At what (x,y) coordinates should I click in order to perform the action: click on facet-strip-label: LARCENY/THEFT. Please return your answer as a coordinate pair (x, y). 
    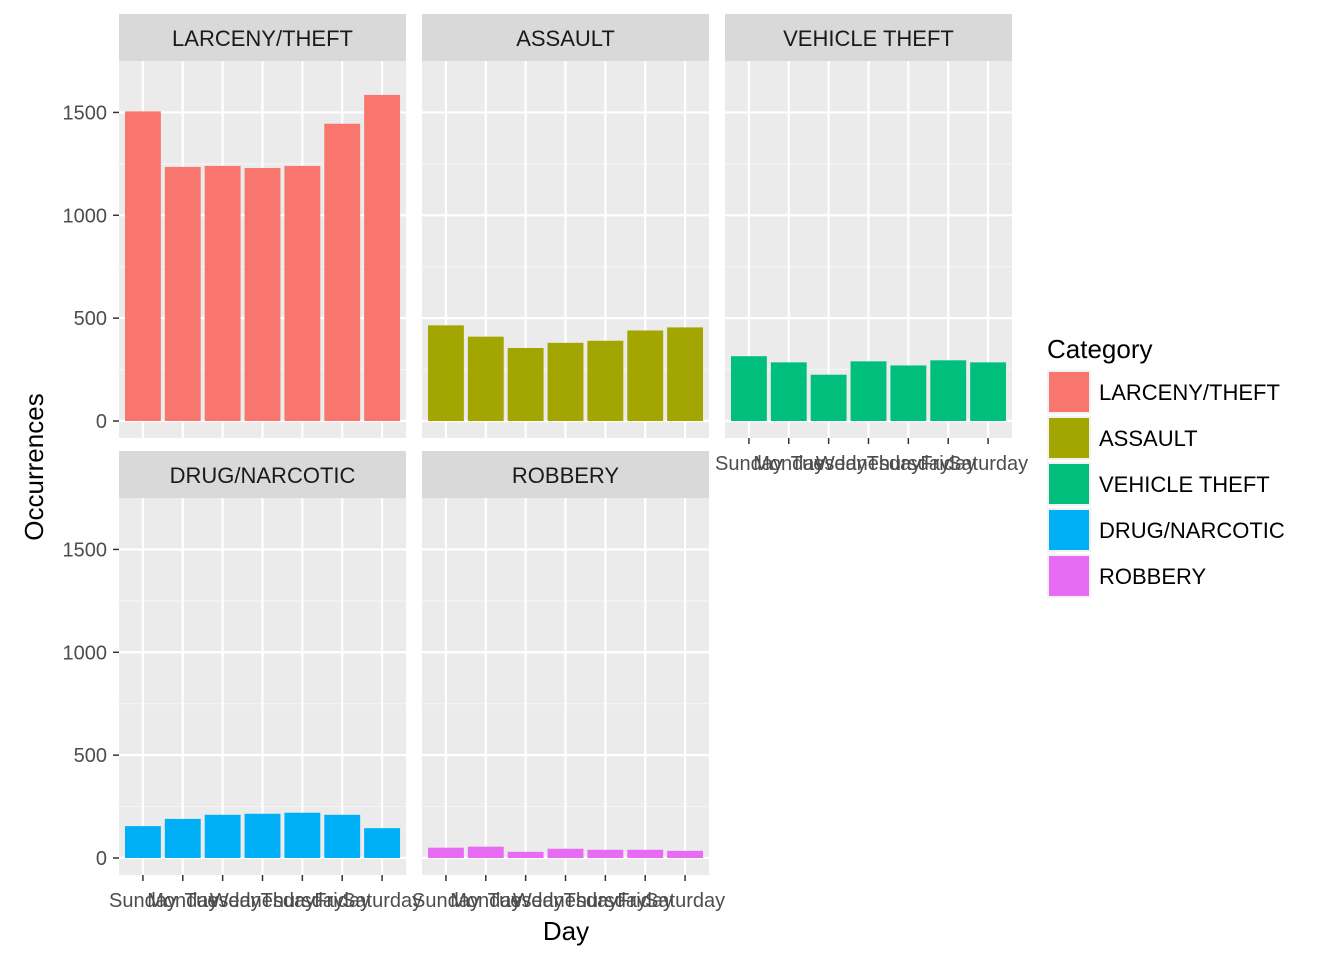
    Looking at the image, I should click on (262, 38).